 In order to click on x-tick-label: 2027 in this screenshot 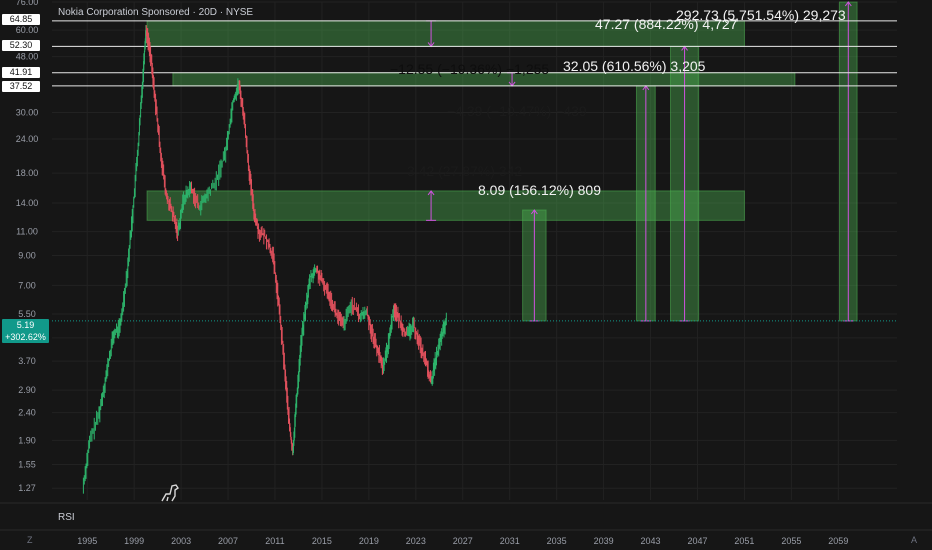, I will do `click(463, 541)`.